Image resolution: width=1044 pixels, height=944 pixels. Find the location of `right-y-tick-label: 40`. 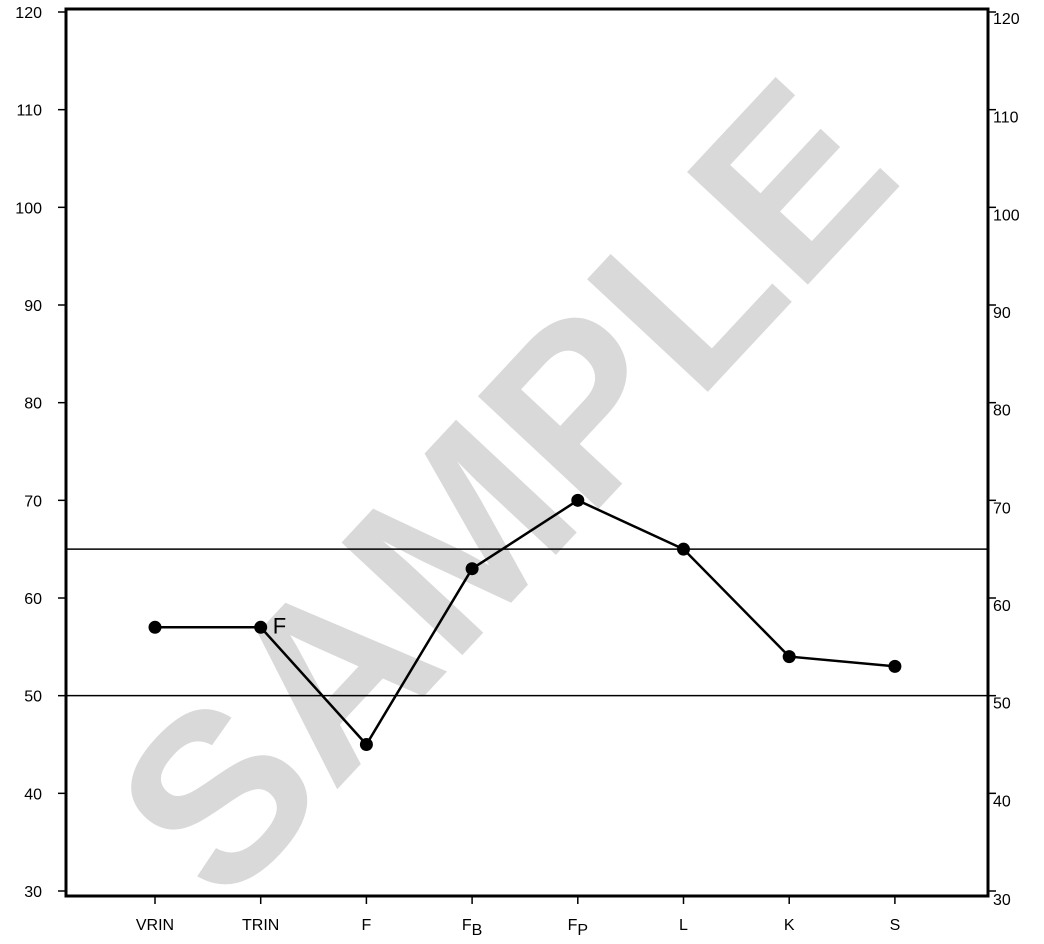

right-y-tick-label: 40 is located at coordinates (1002, 801).